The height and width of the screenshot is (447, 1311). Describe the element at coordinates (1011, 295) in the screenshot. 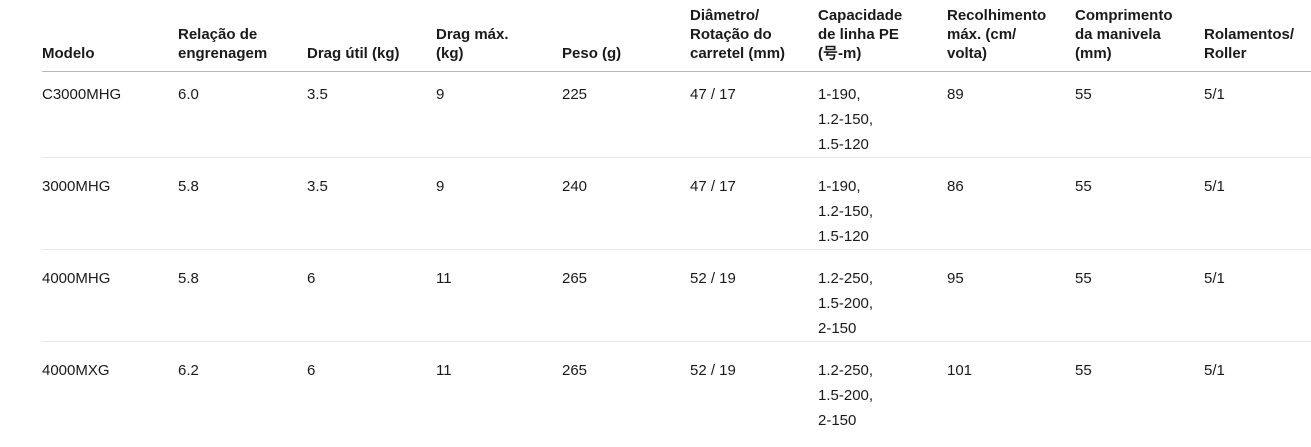

I see `cell-recolhimento-max: 95` at that location.